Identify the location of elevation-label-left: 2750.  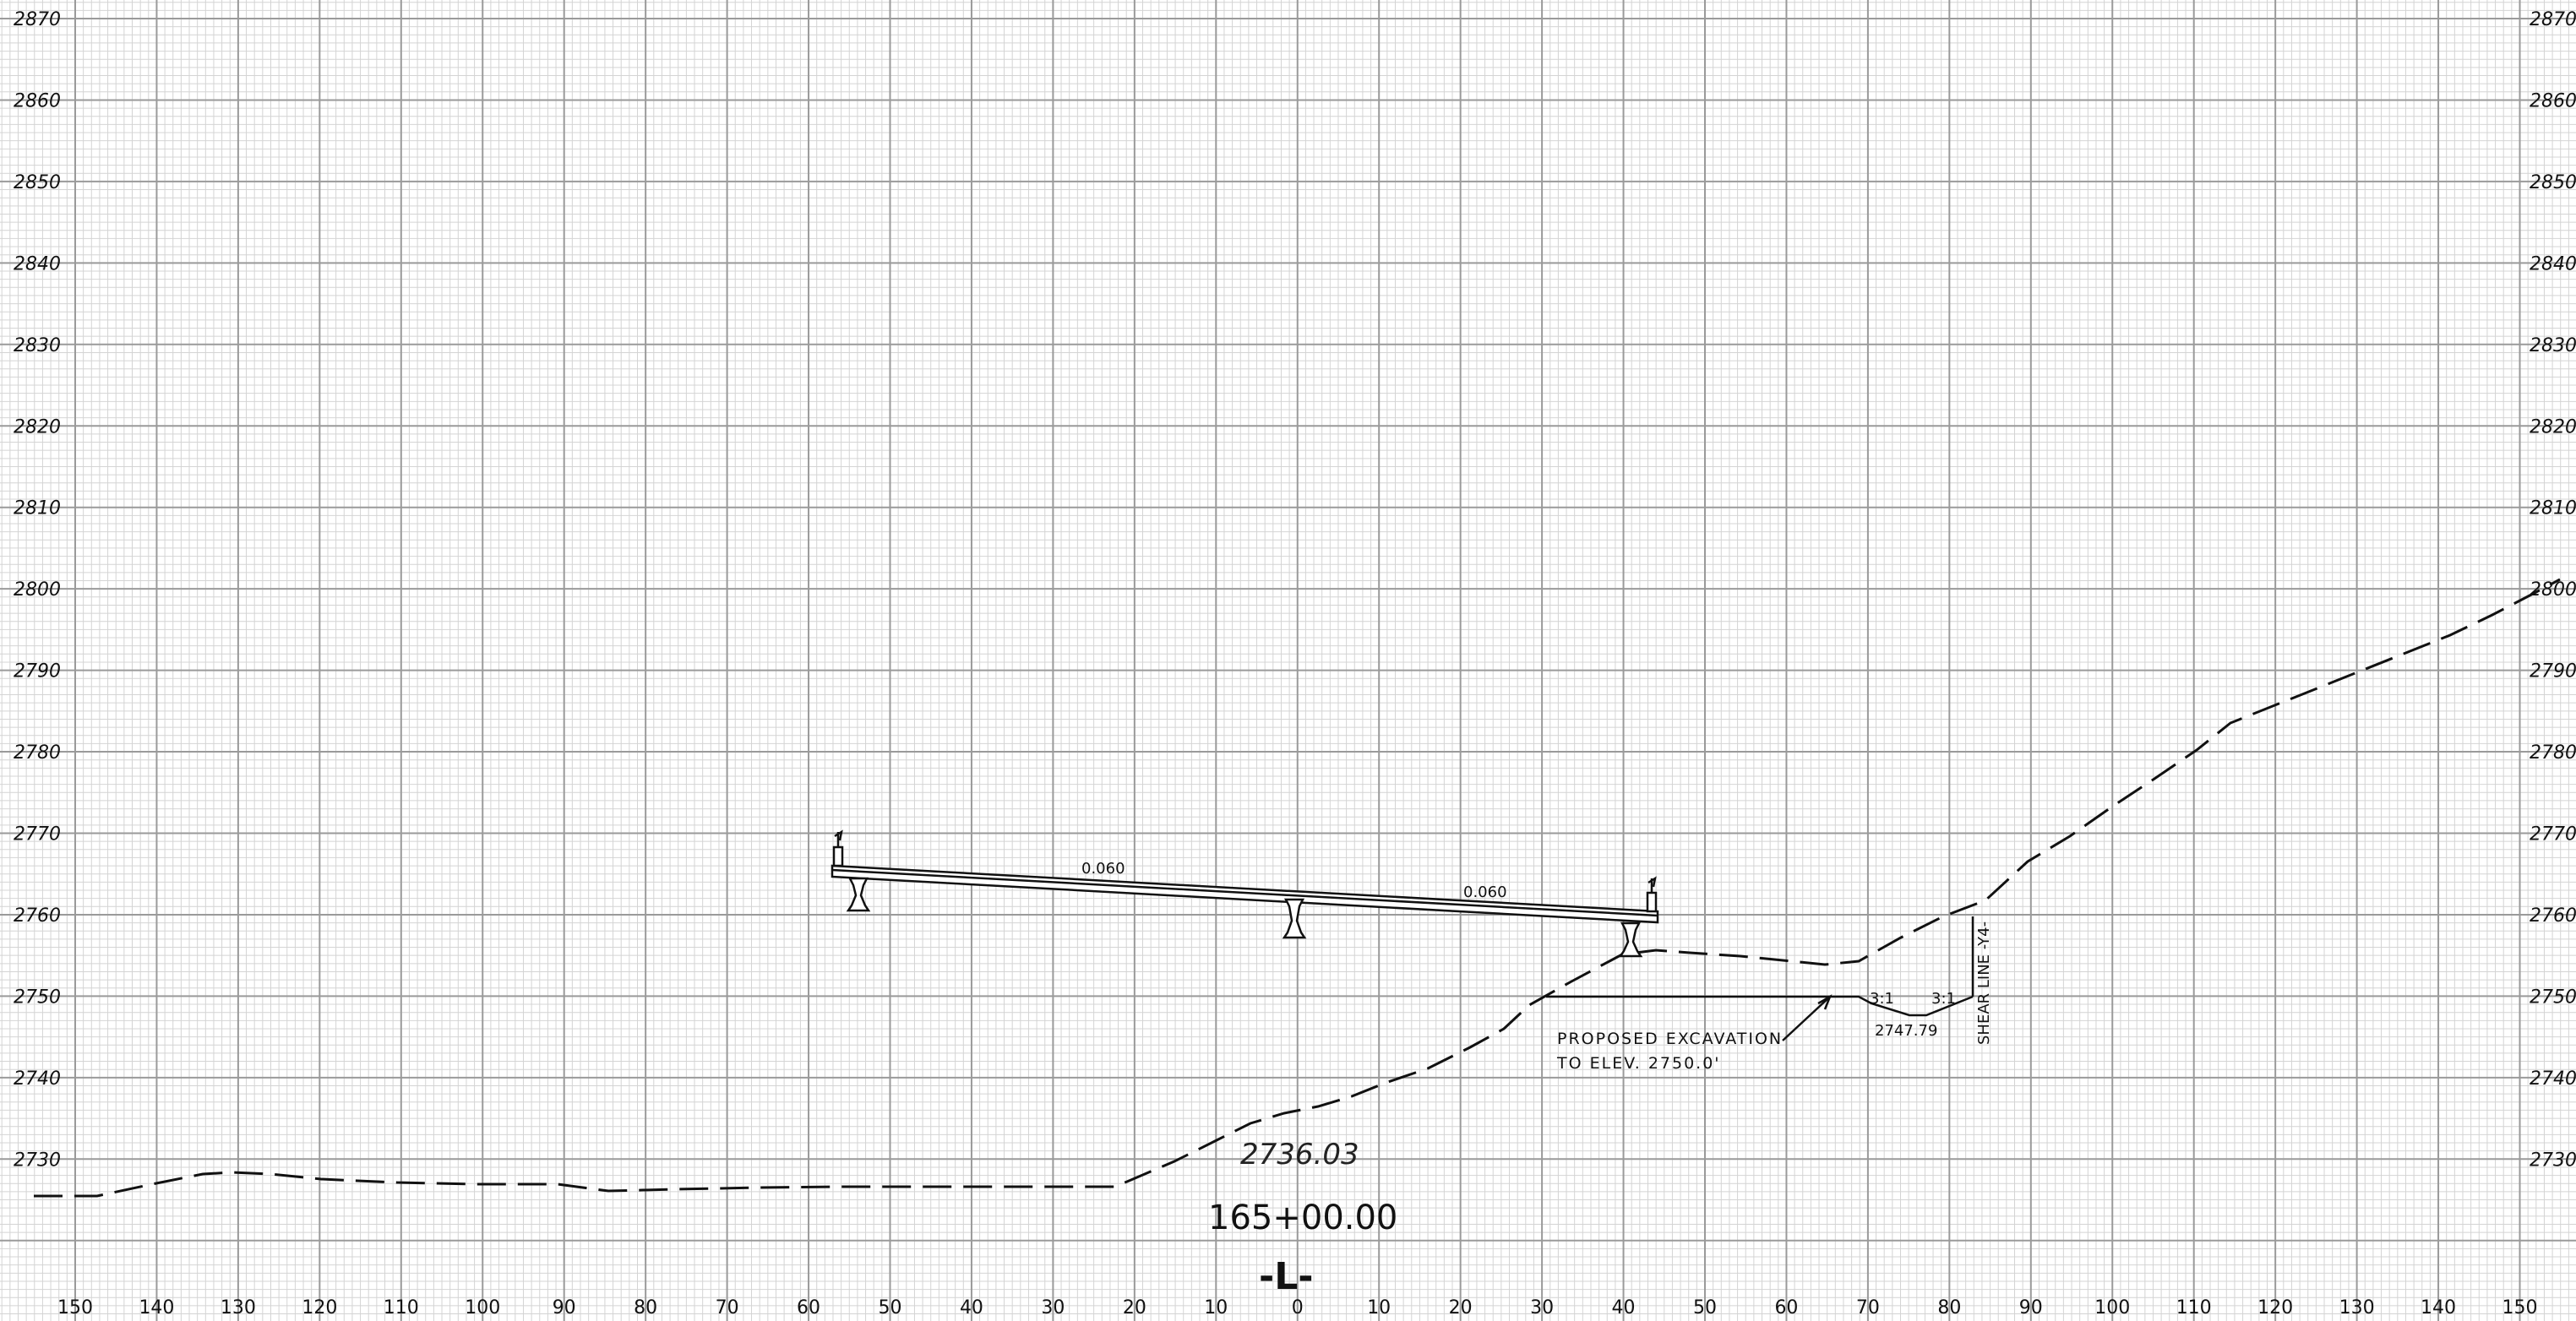
(37, 997).